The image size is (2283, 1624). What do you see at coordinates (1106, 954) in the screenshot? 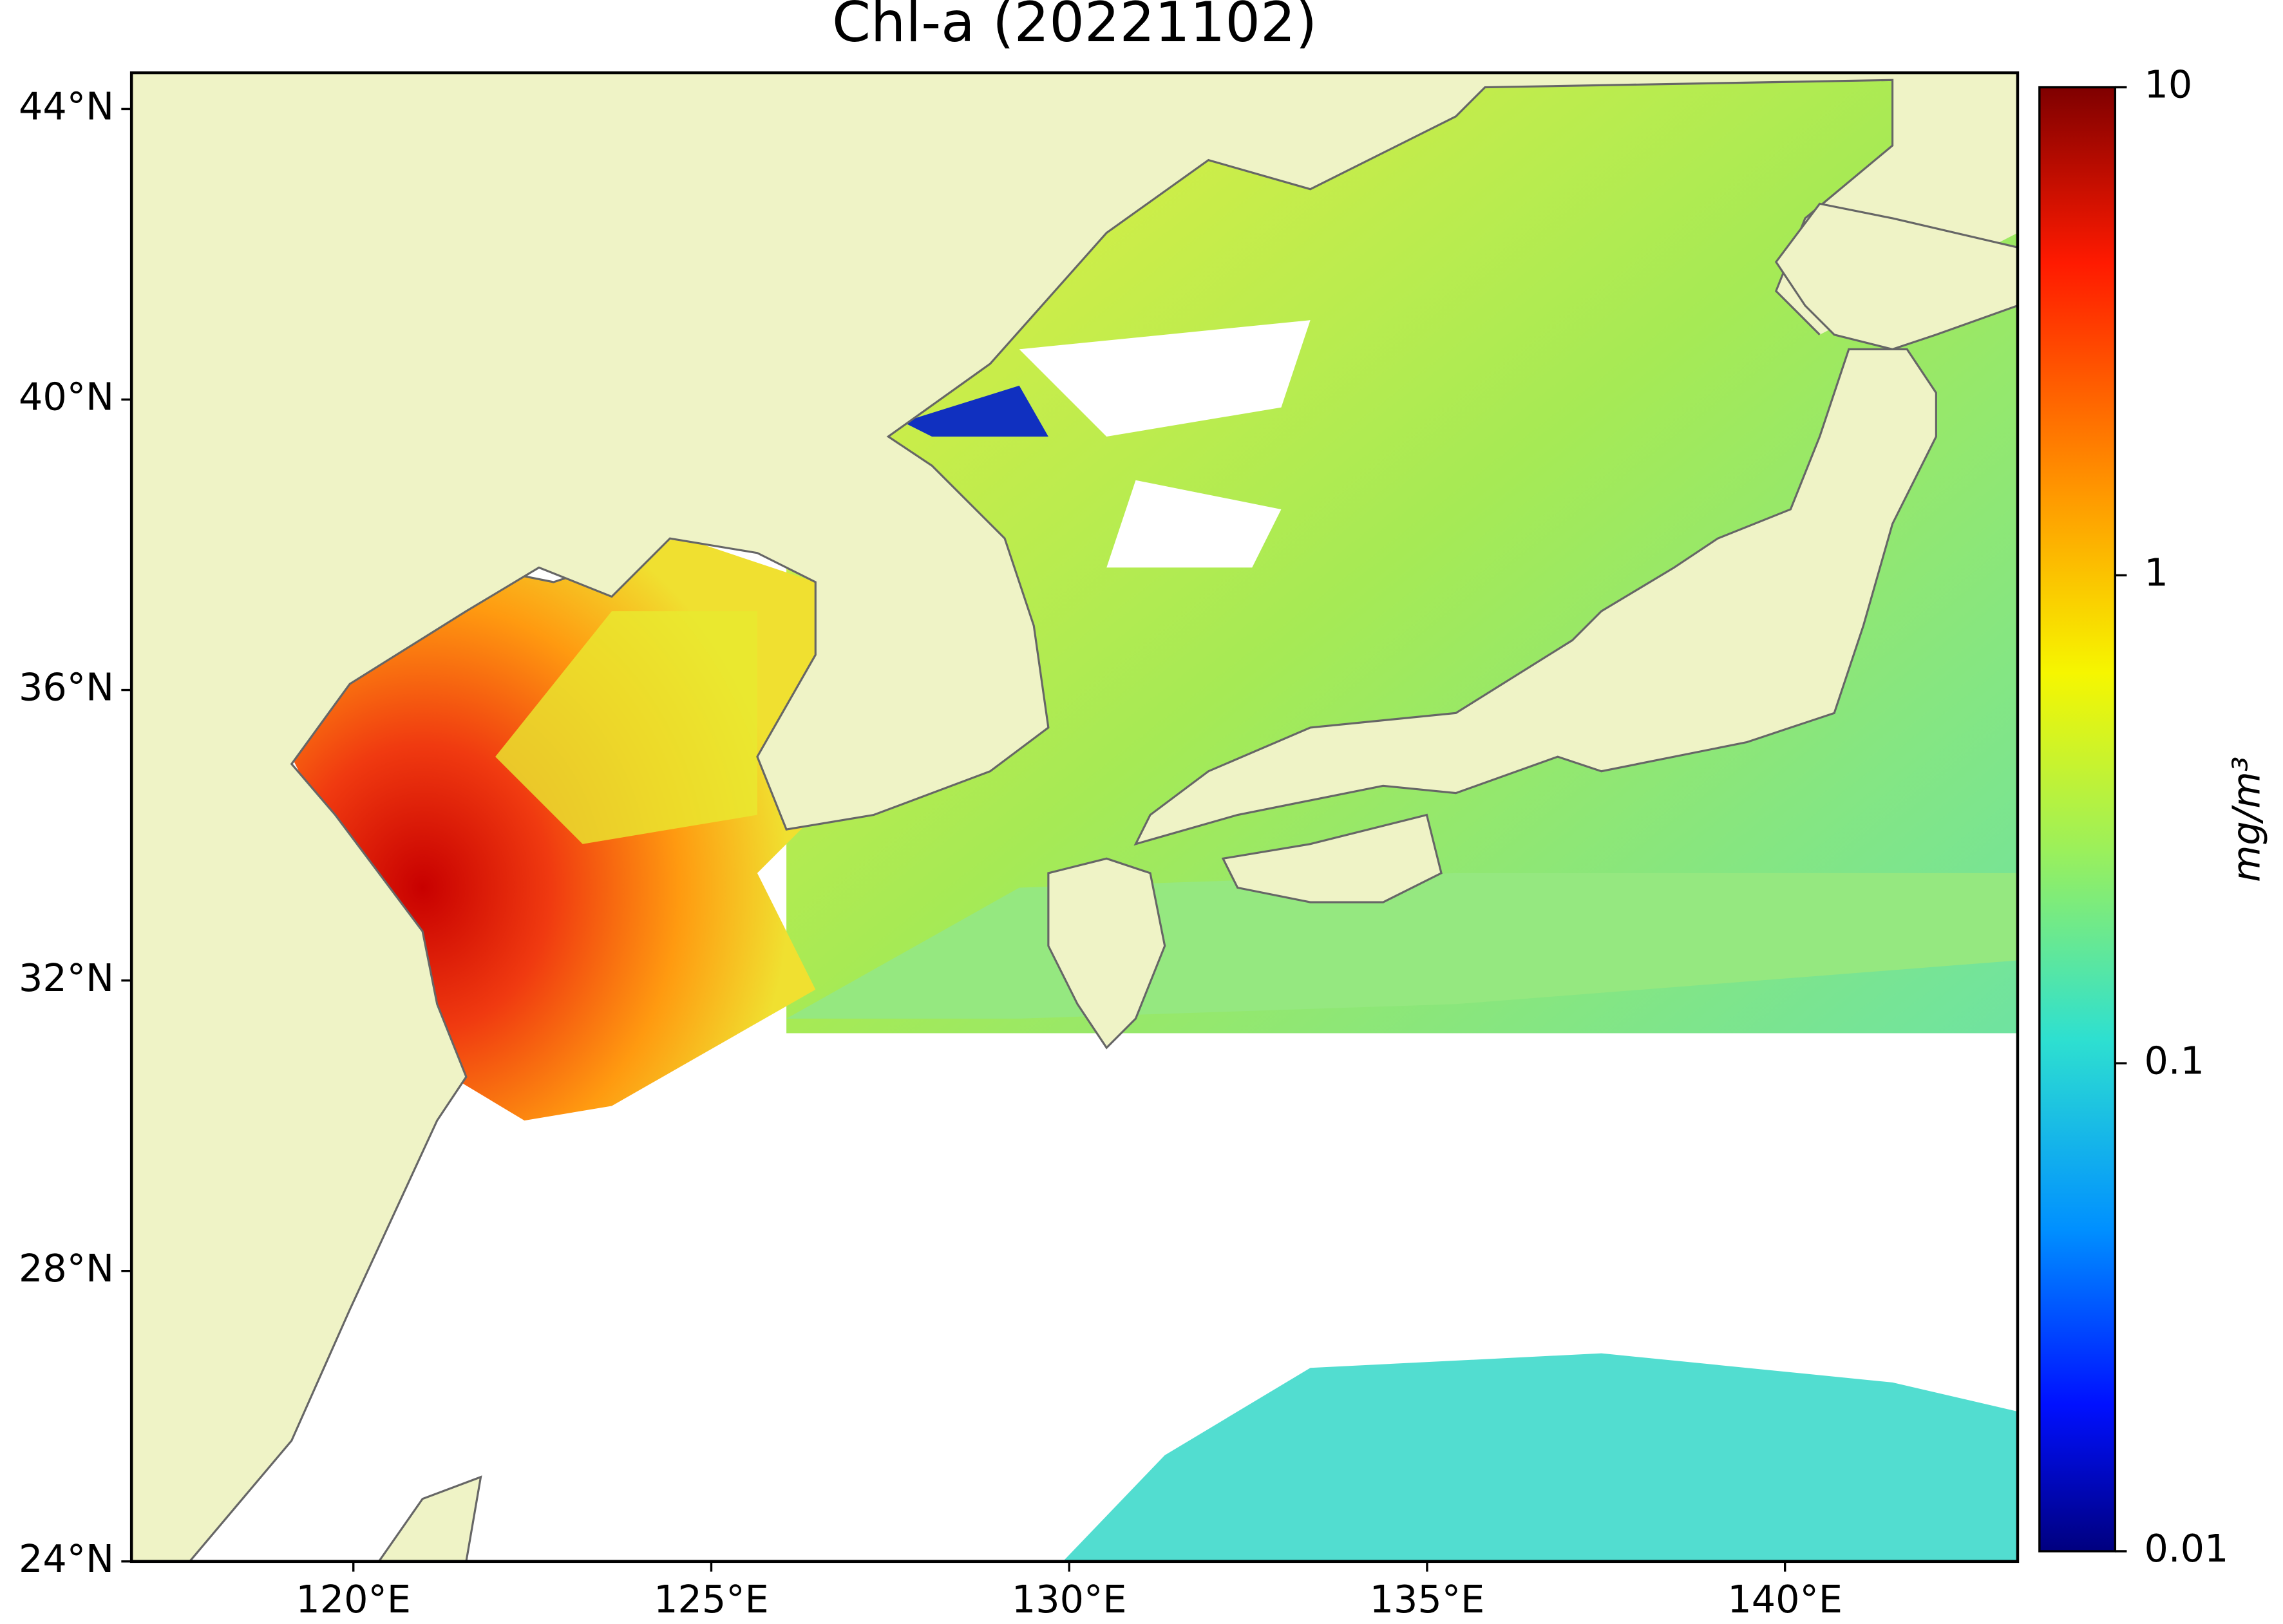
I see `kyushu` at bounding box center [1106, 954].